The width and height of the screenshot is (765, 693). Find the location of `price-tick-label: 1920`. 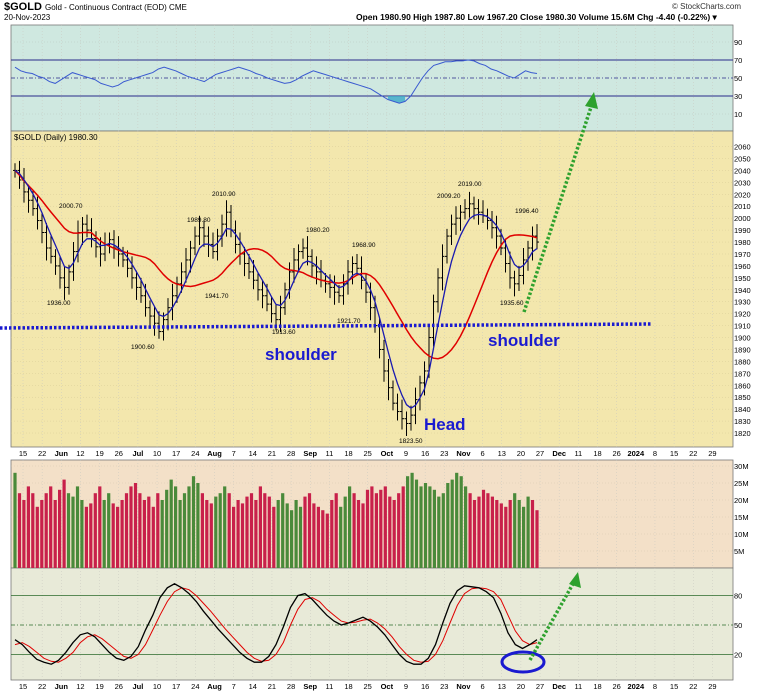

price-tick-label: 1920 is located at coordinates (742, 314).